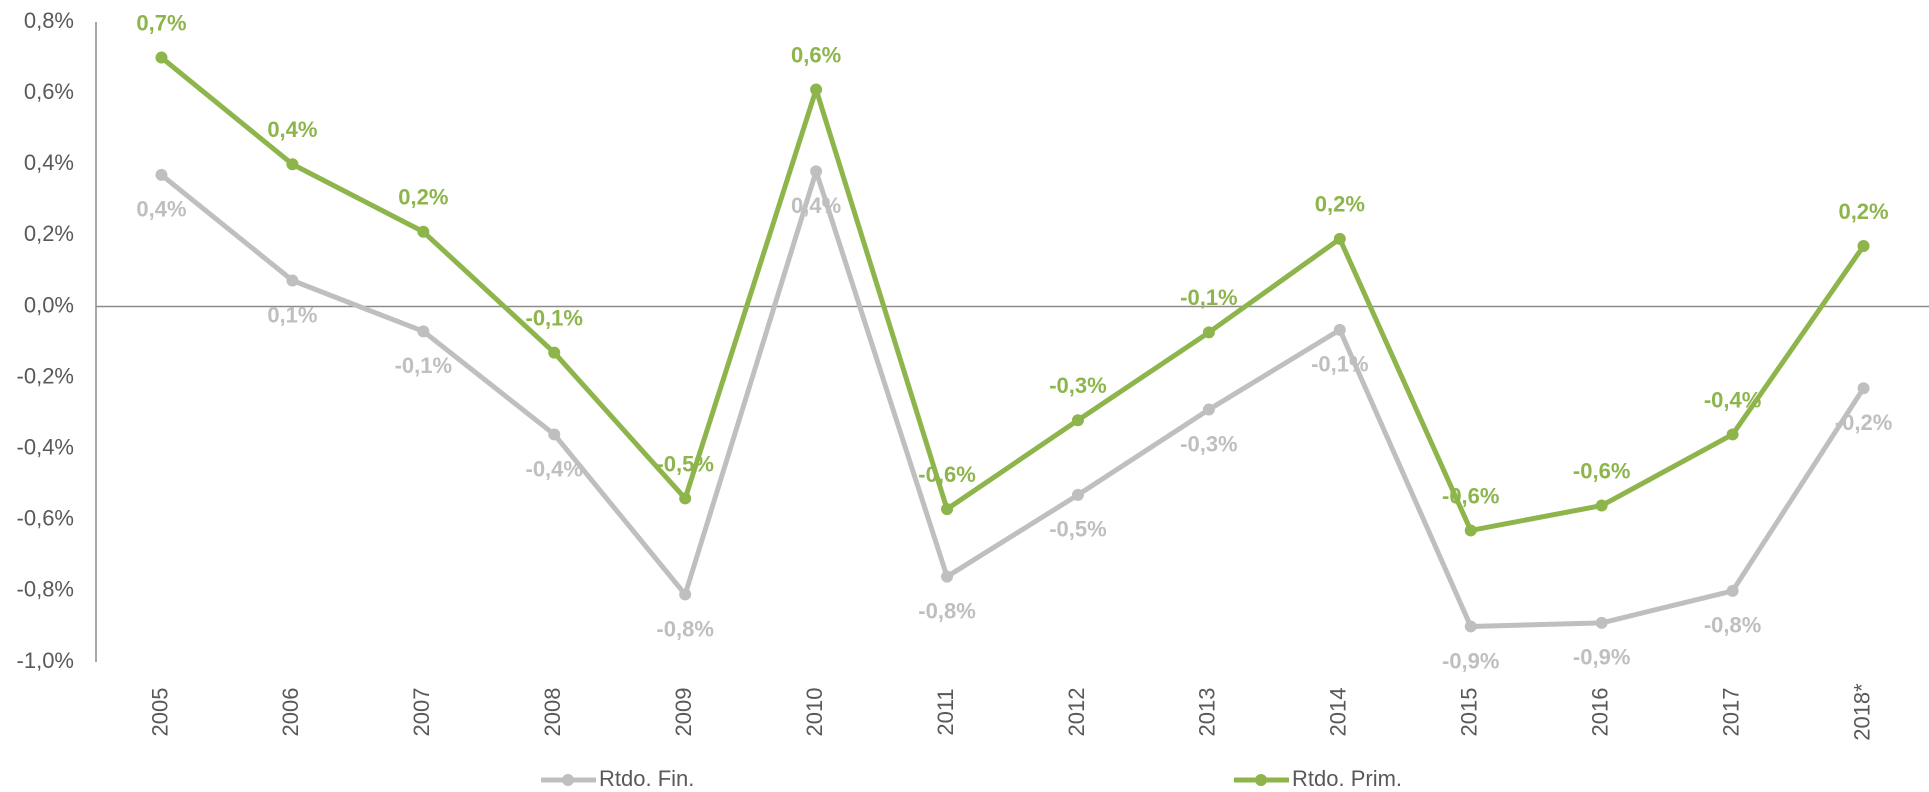 Image resolution: width=1929 pixels, height=792 pixels. What do you see at coordinates (683, 712) in the screenshot?
I see `x-tick-label: 2009` at bounding box center [683, 712].